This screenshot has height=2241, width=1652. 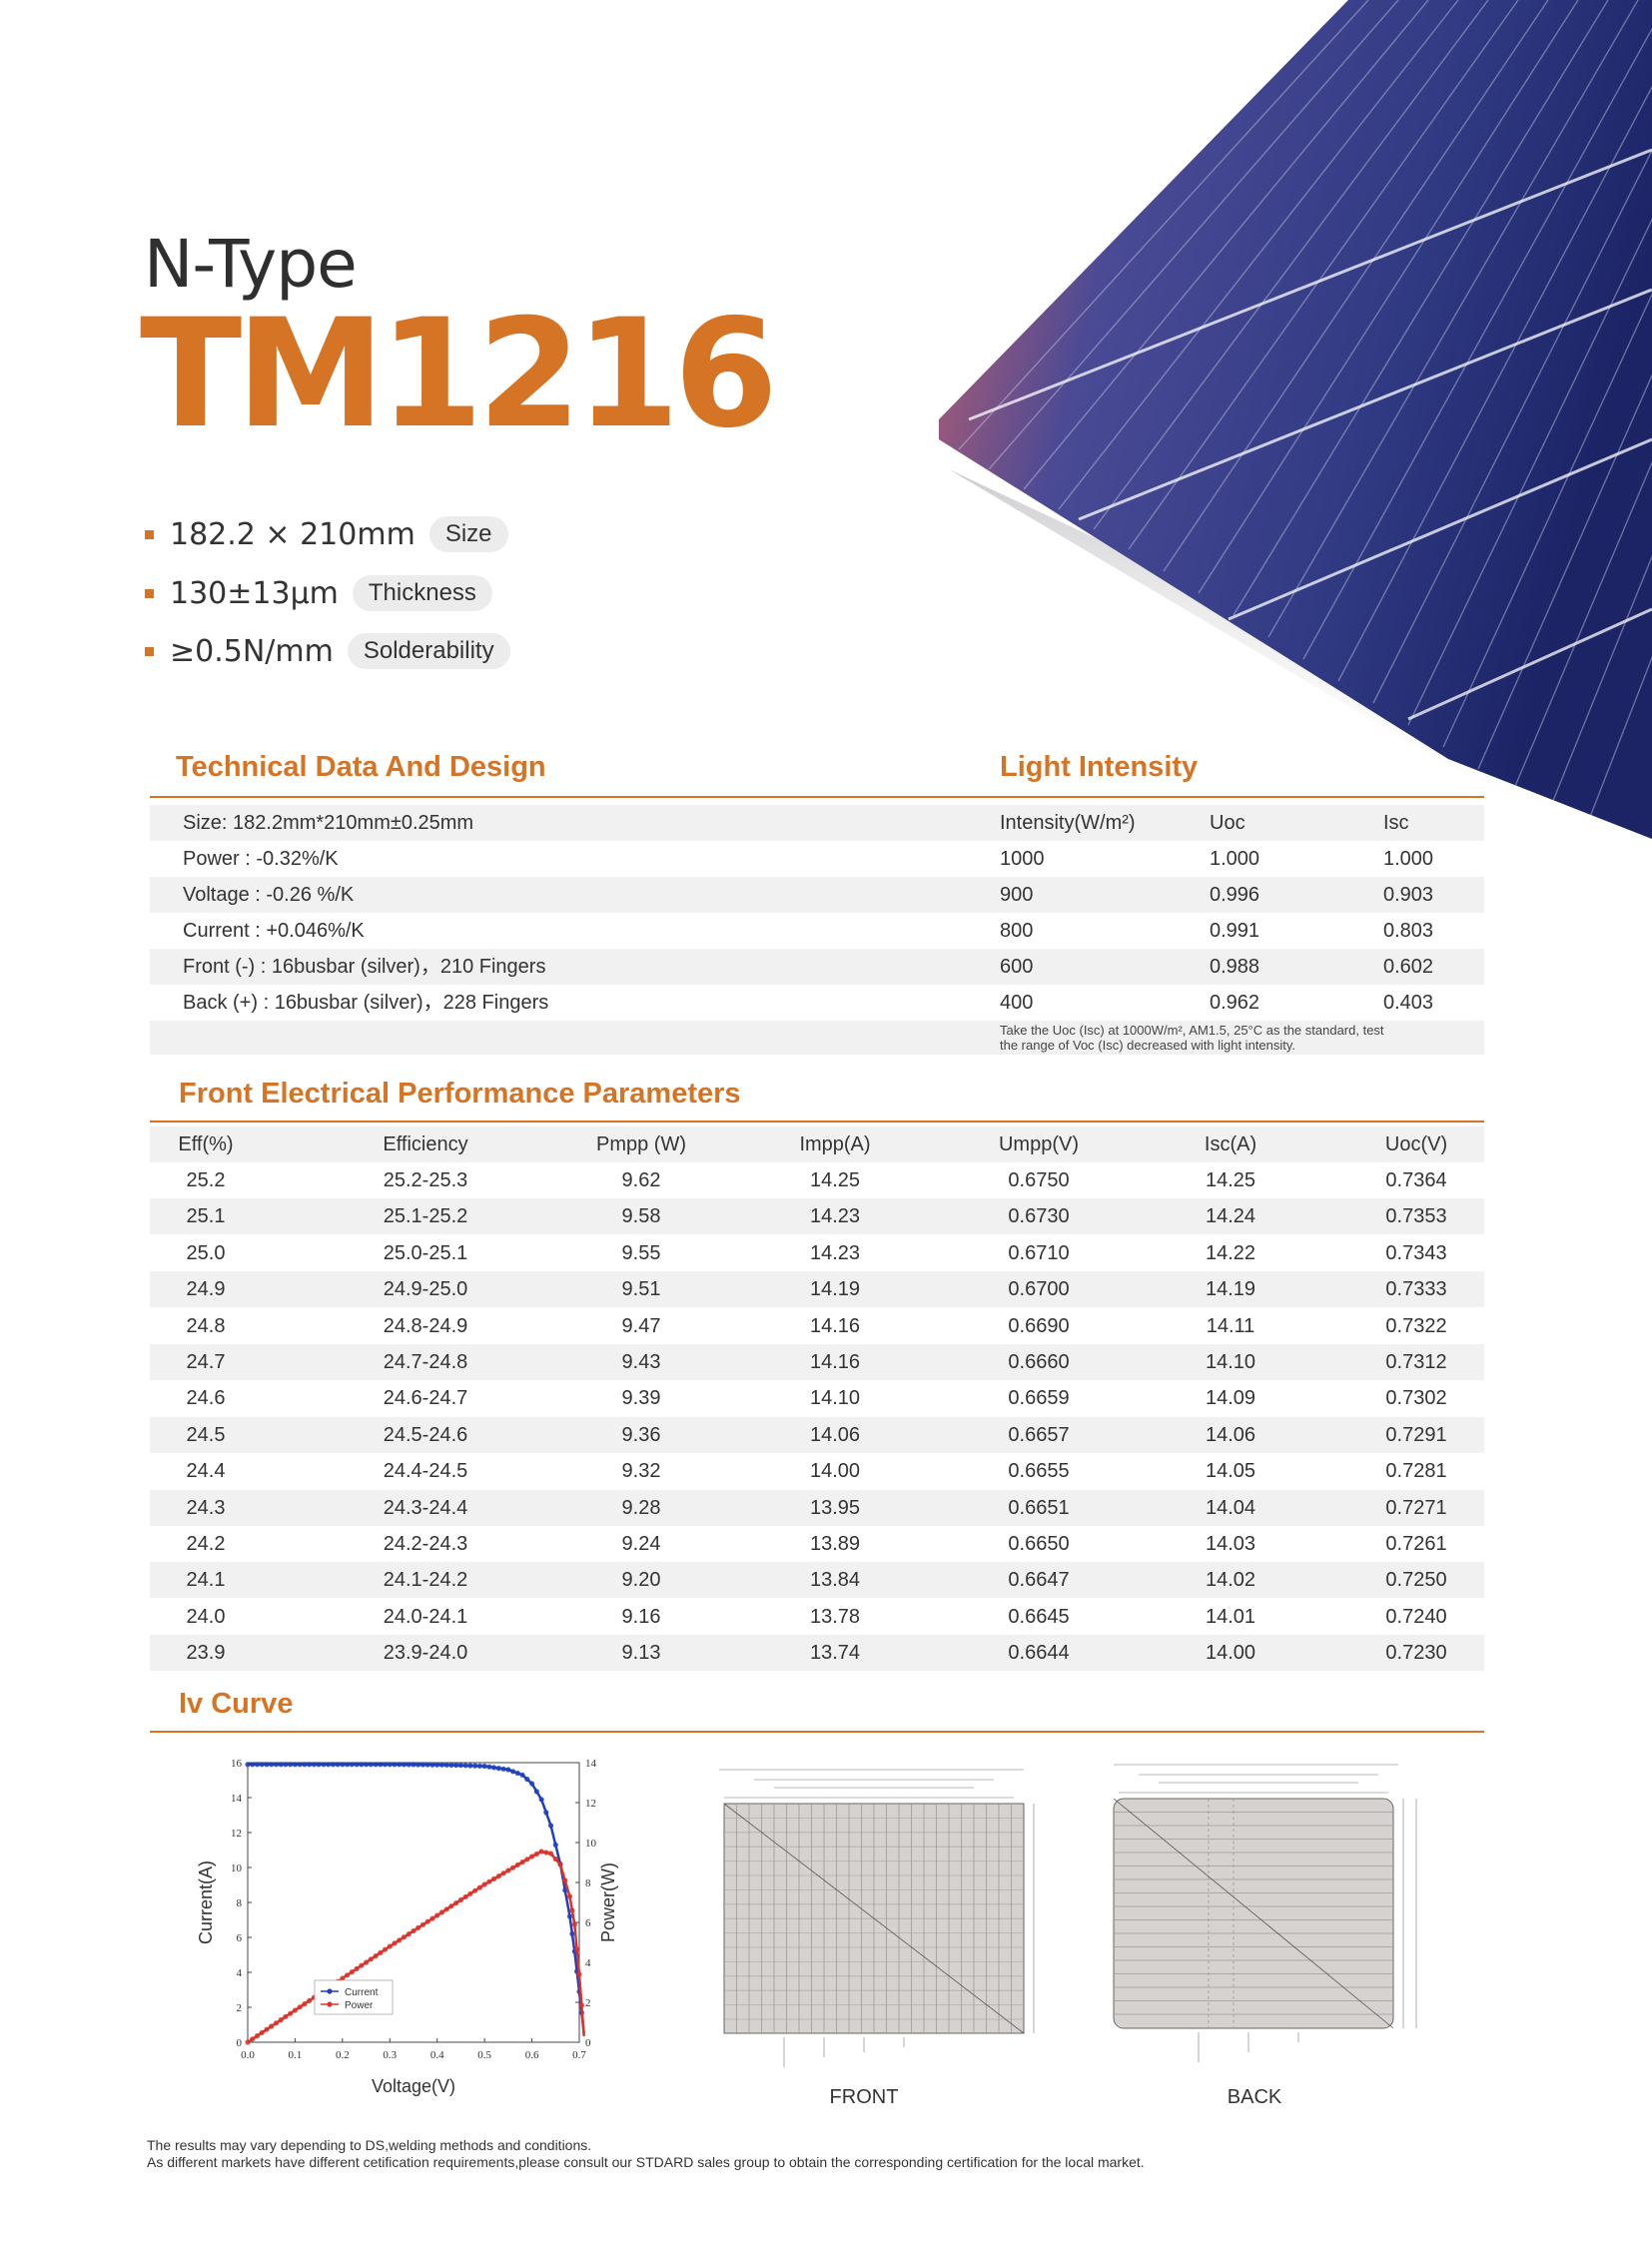 What do you see at coordinates (641, 1398) in the screenshot?
I see `electrical-cell: 9.39` at bounding box center [641, 1398].